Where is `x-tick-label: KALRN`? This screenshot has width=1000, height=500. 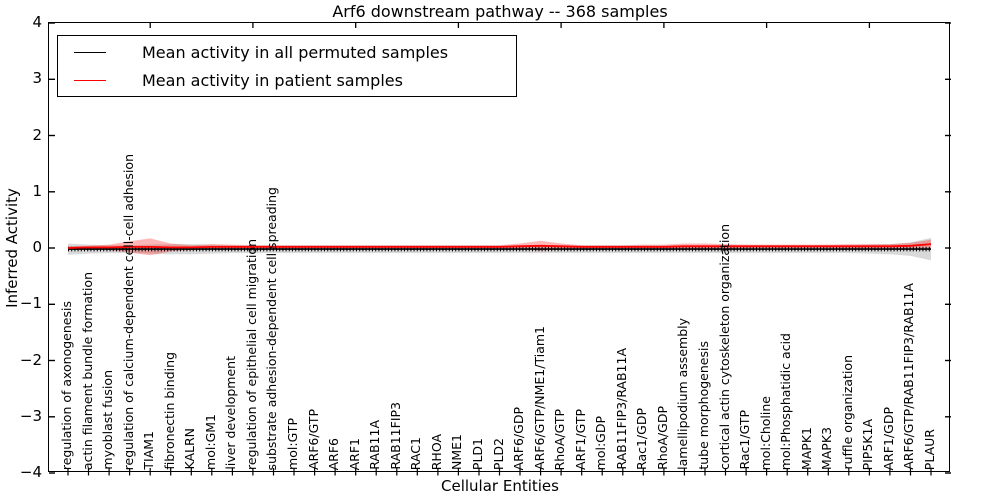 x-tick-label: KALRN is located at coordinates (190, 449).